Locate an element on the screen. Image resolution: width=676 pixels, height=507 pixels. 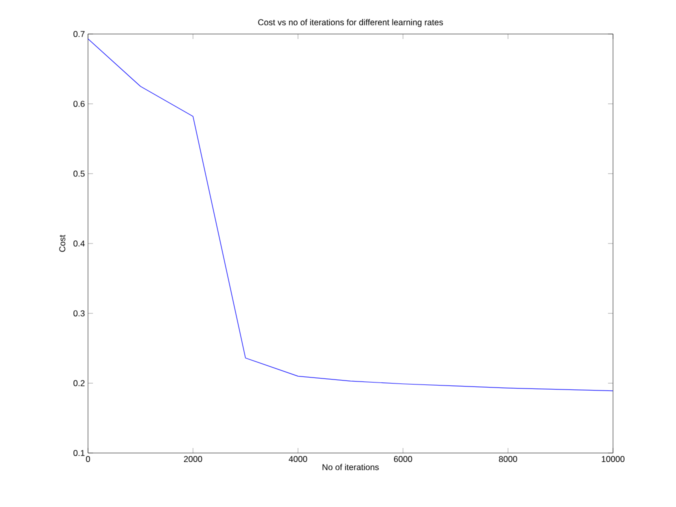
x-tick-label: 4000 is located at coordinates (298, 459).